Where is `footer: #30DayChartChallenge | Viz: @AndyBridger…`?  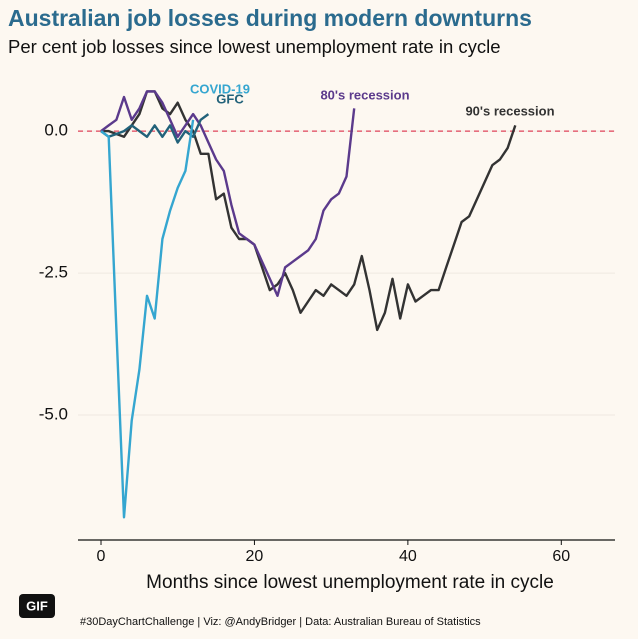 footer: #30DayChartChallenge | Viz: @AndyBridger… is located at coordinates (280, 622).